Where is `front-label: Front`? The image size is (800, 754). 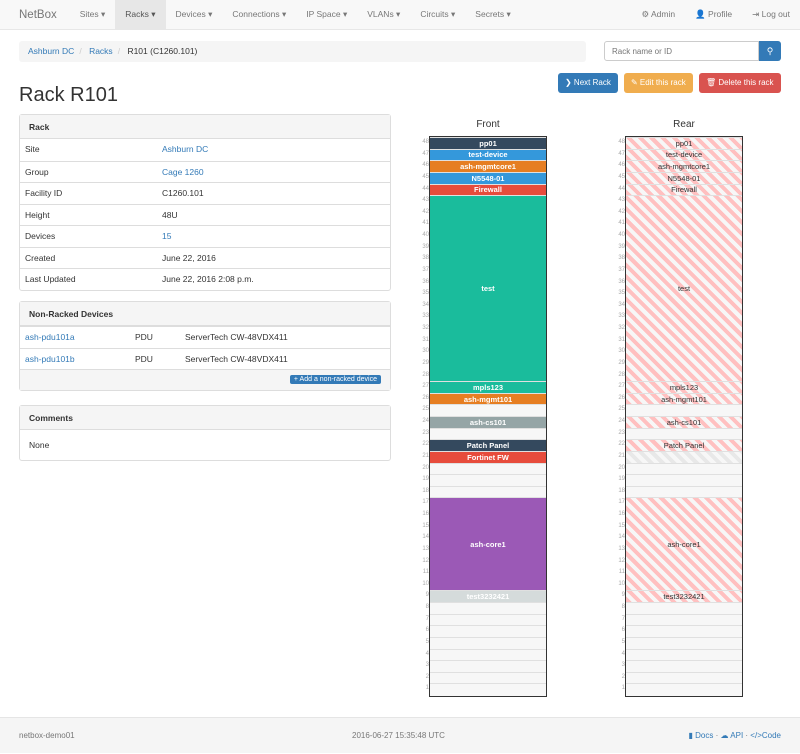 front-label: Front is located at coordinates (488, 124).